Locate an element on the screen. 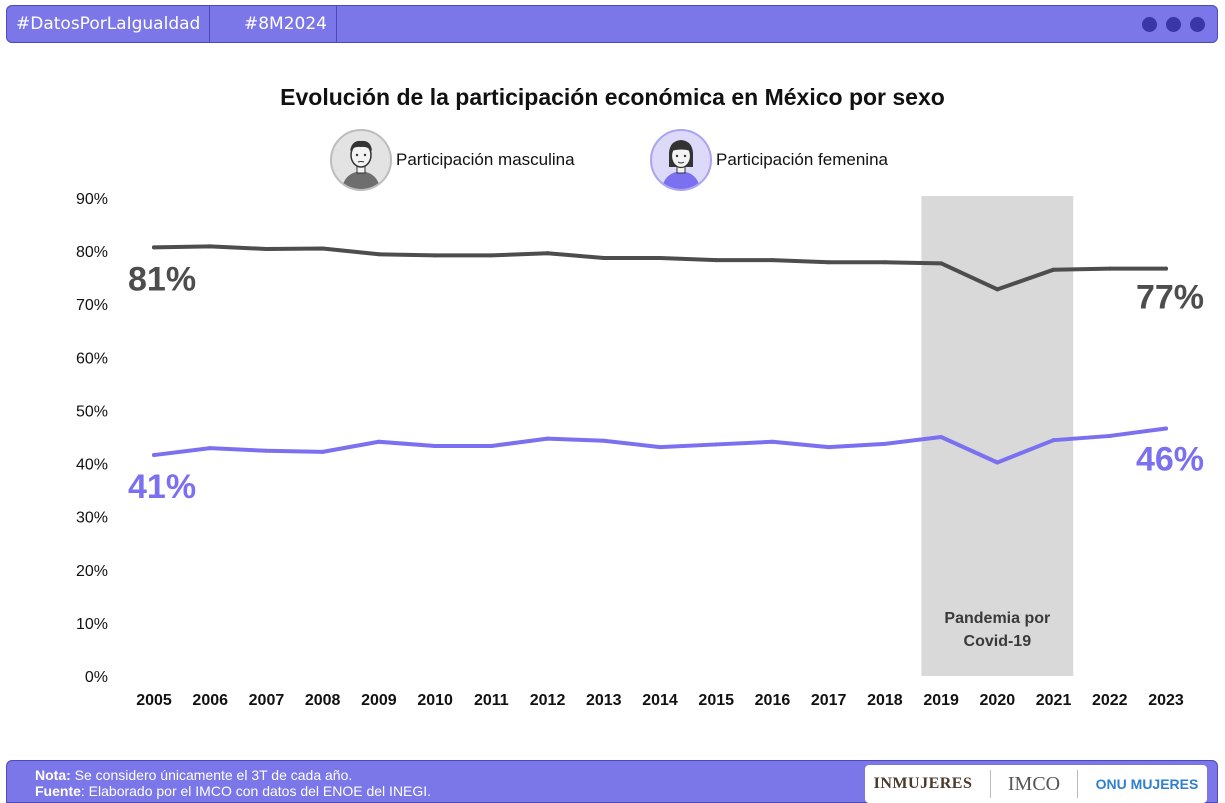 The height and width of the screenshot is (803, 1225). pandemic-shaded-region is located at coordinates (997, 436).